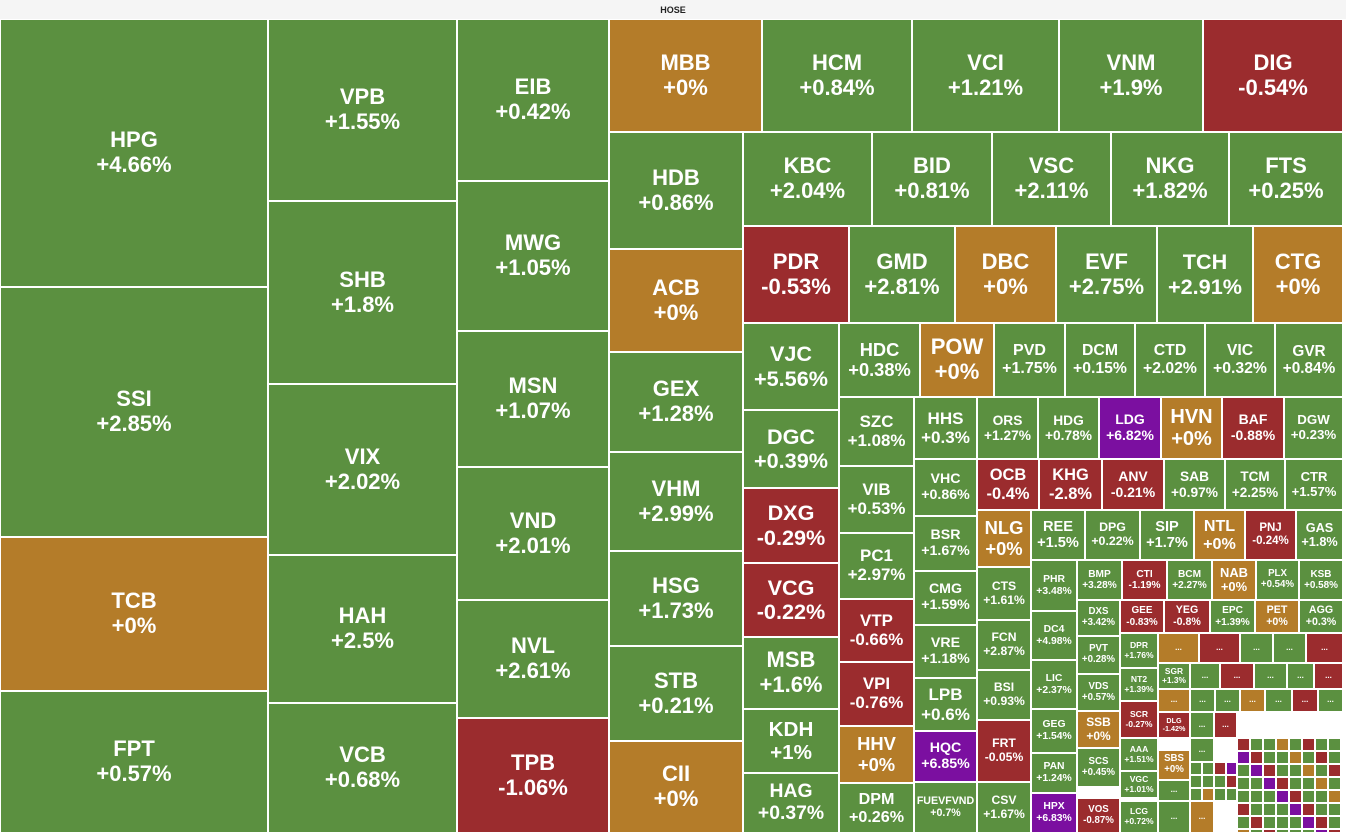 This screenshot has width=1346, height=833. I want to click on tile-vre: VRE +1.18%, so click(945, 651).